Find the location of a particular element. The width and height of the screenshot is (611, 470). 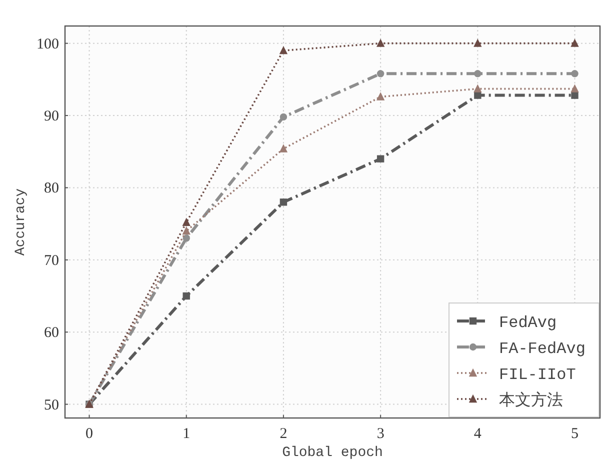

y-tick-label: 80 is located at coordinates (51, 188).